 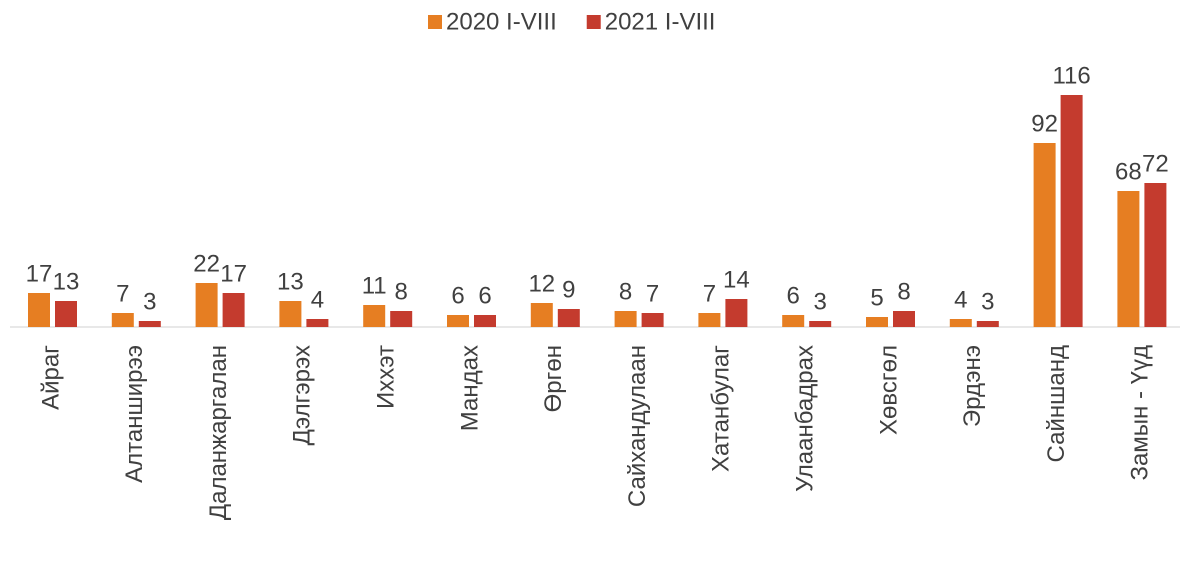 What do you see at coordinates (1071, 75) in the screenshot?
I see `data-label: 116` at bounding box center [1071, 75].